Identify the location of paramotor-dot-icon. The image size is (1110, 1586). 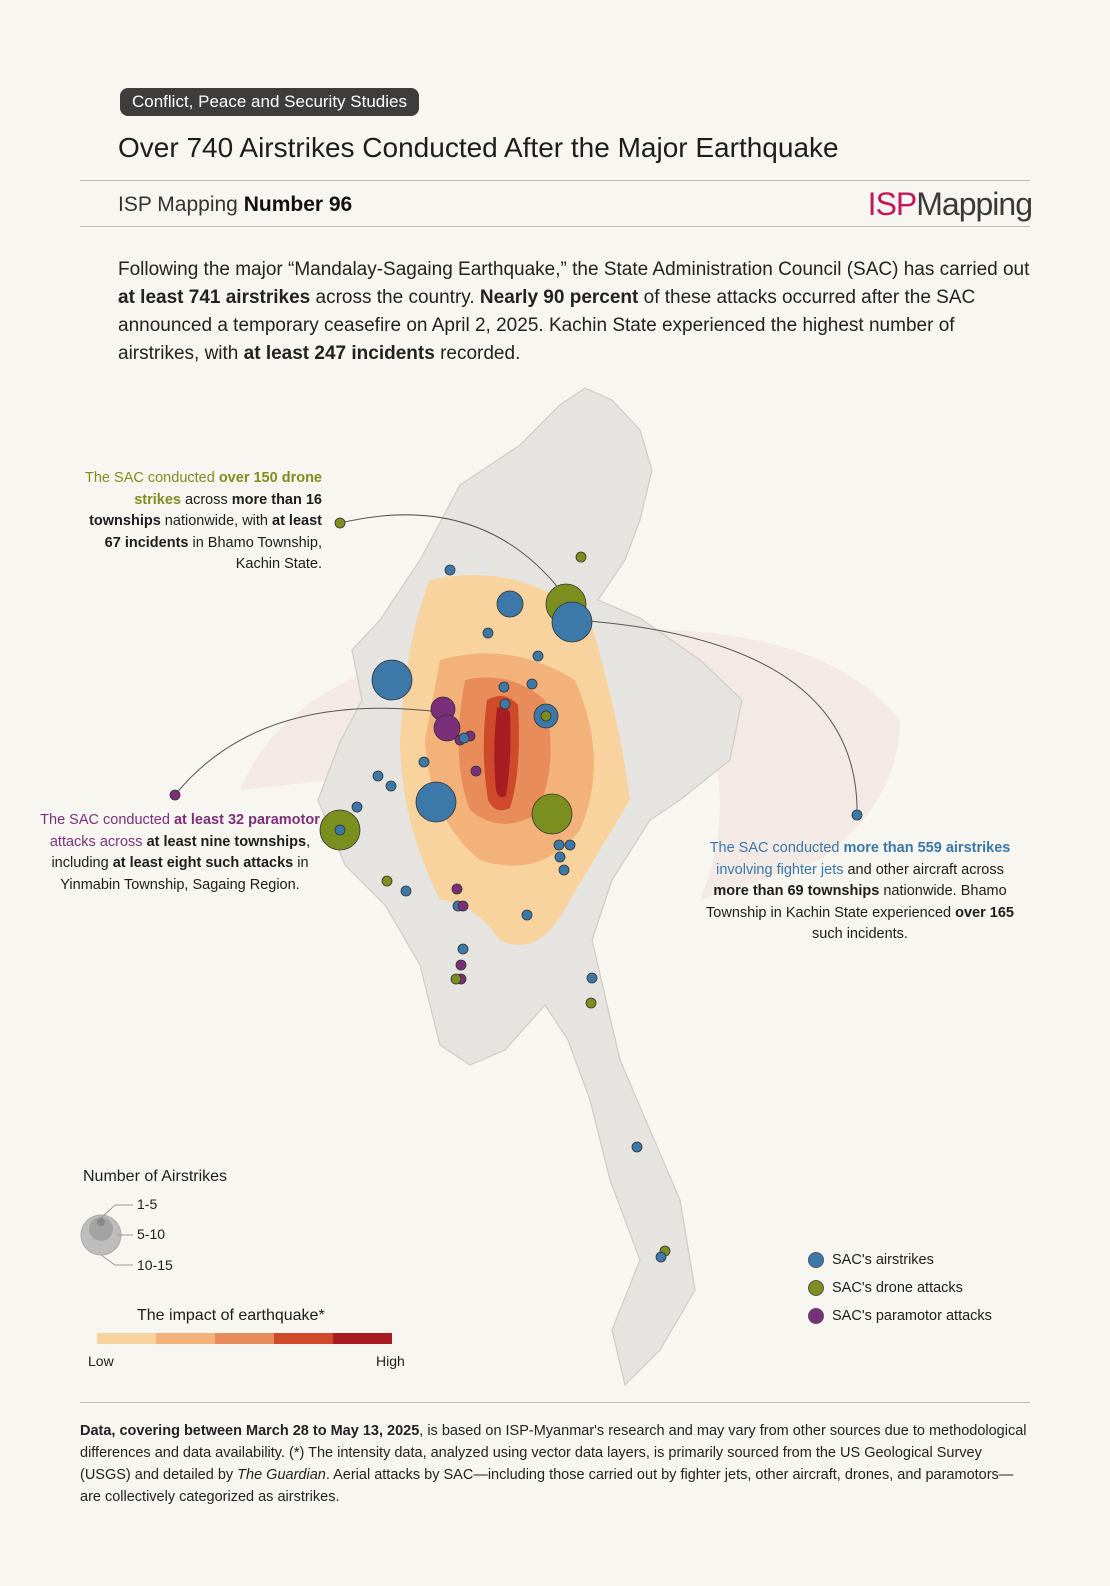
(816, 1316).